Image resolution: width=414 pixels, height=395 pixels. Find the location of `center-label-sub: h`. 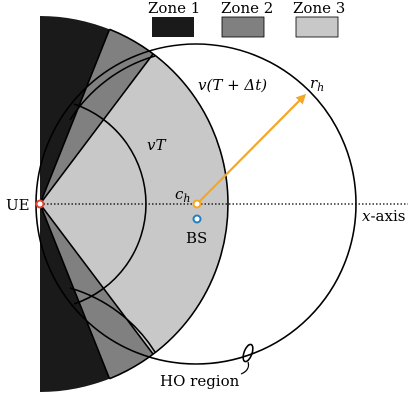

center-label-sub: h is located at coordinates (186, 198).